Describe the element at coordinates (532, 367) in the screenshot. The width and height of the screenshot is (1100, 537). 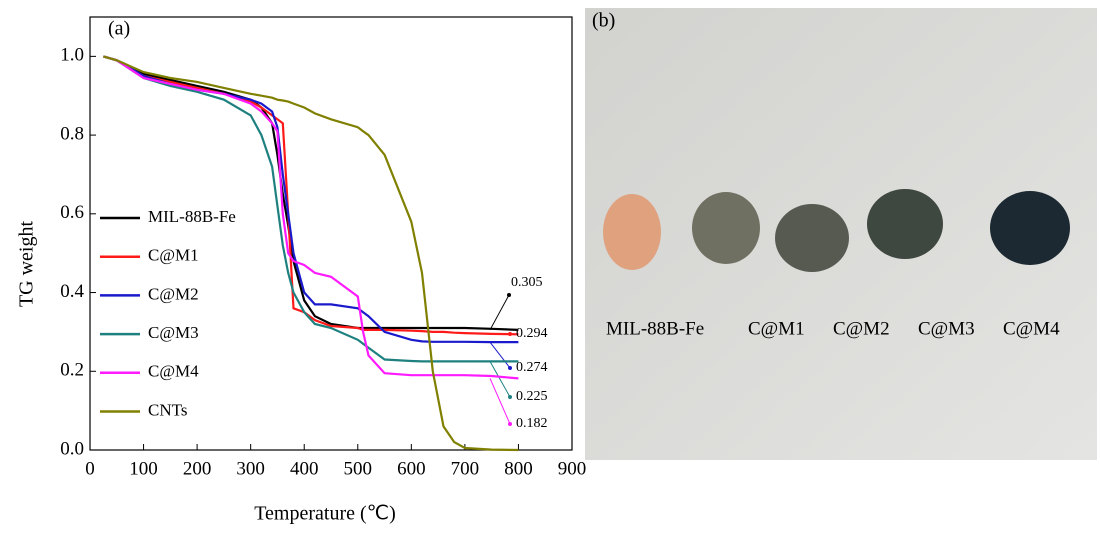
I see `annotation: 0.274` at that location.